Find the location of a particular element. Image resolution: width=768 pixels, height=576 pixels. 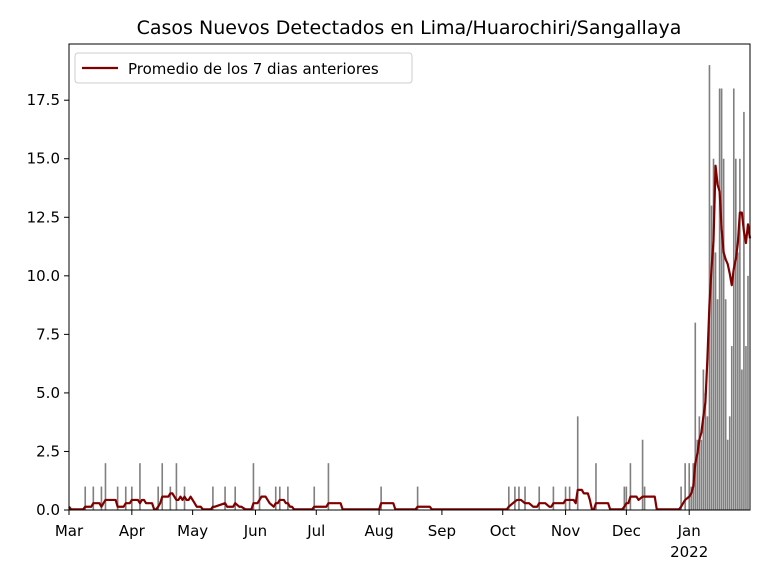

y-tick-label: 17.5 is located at coordinates (43, 100).